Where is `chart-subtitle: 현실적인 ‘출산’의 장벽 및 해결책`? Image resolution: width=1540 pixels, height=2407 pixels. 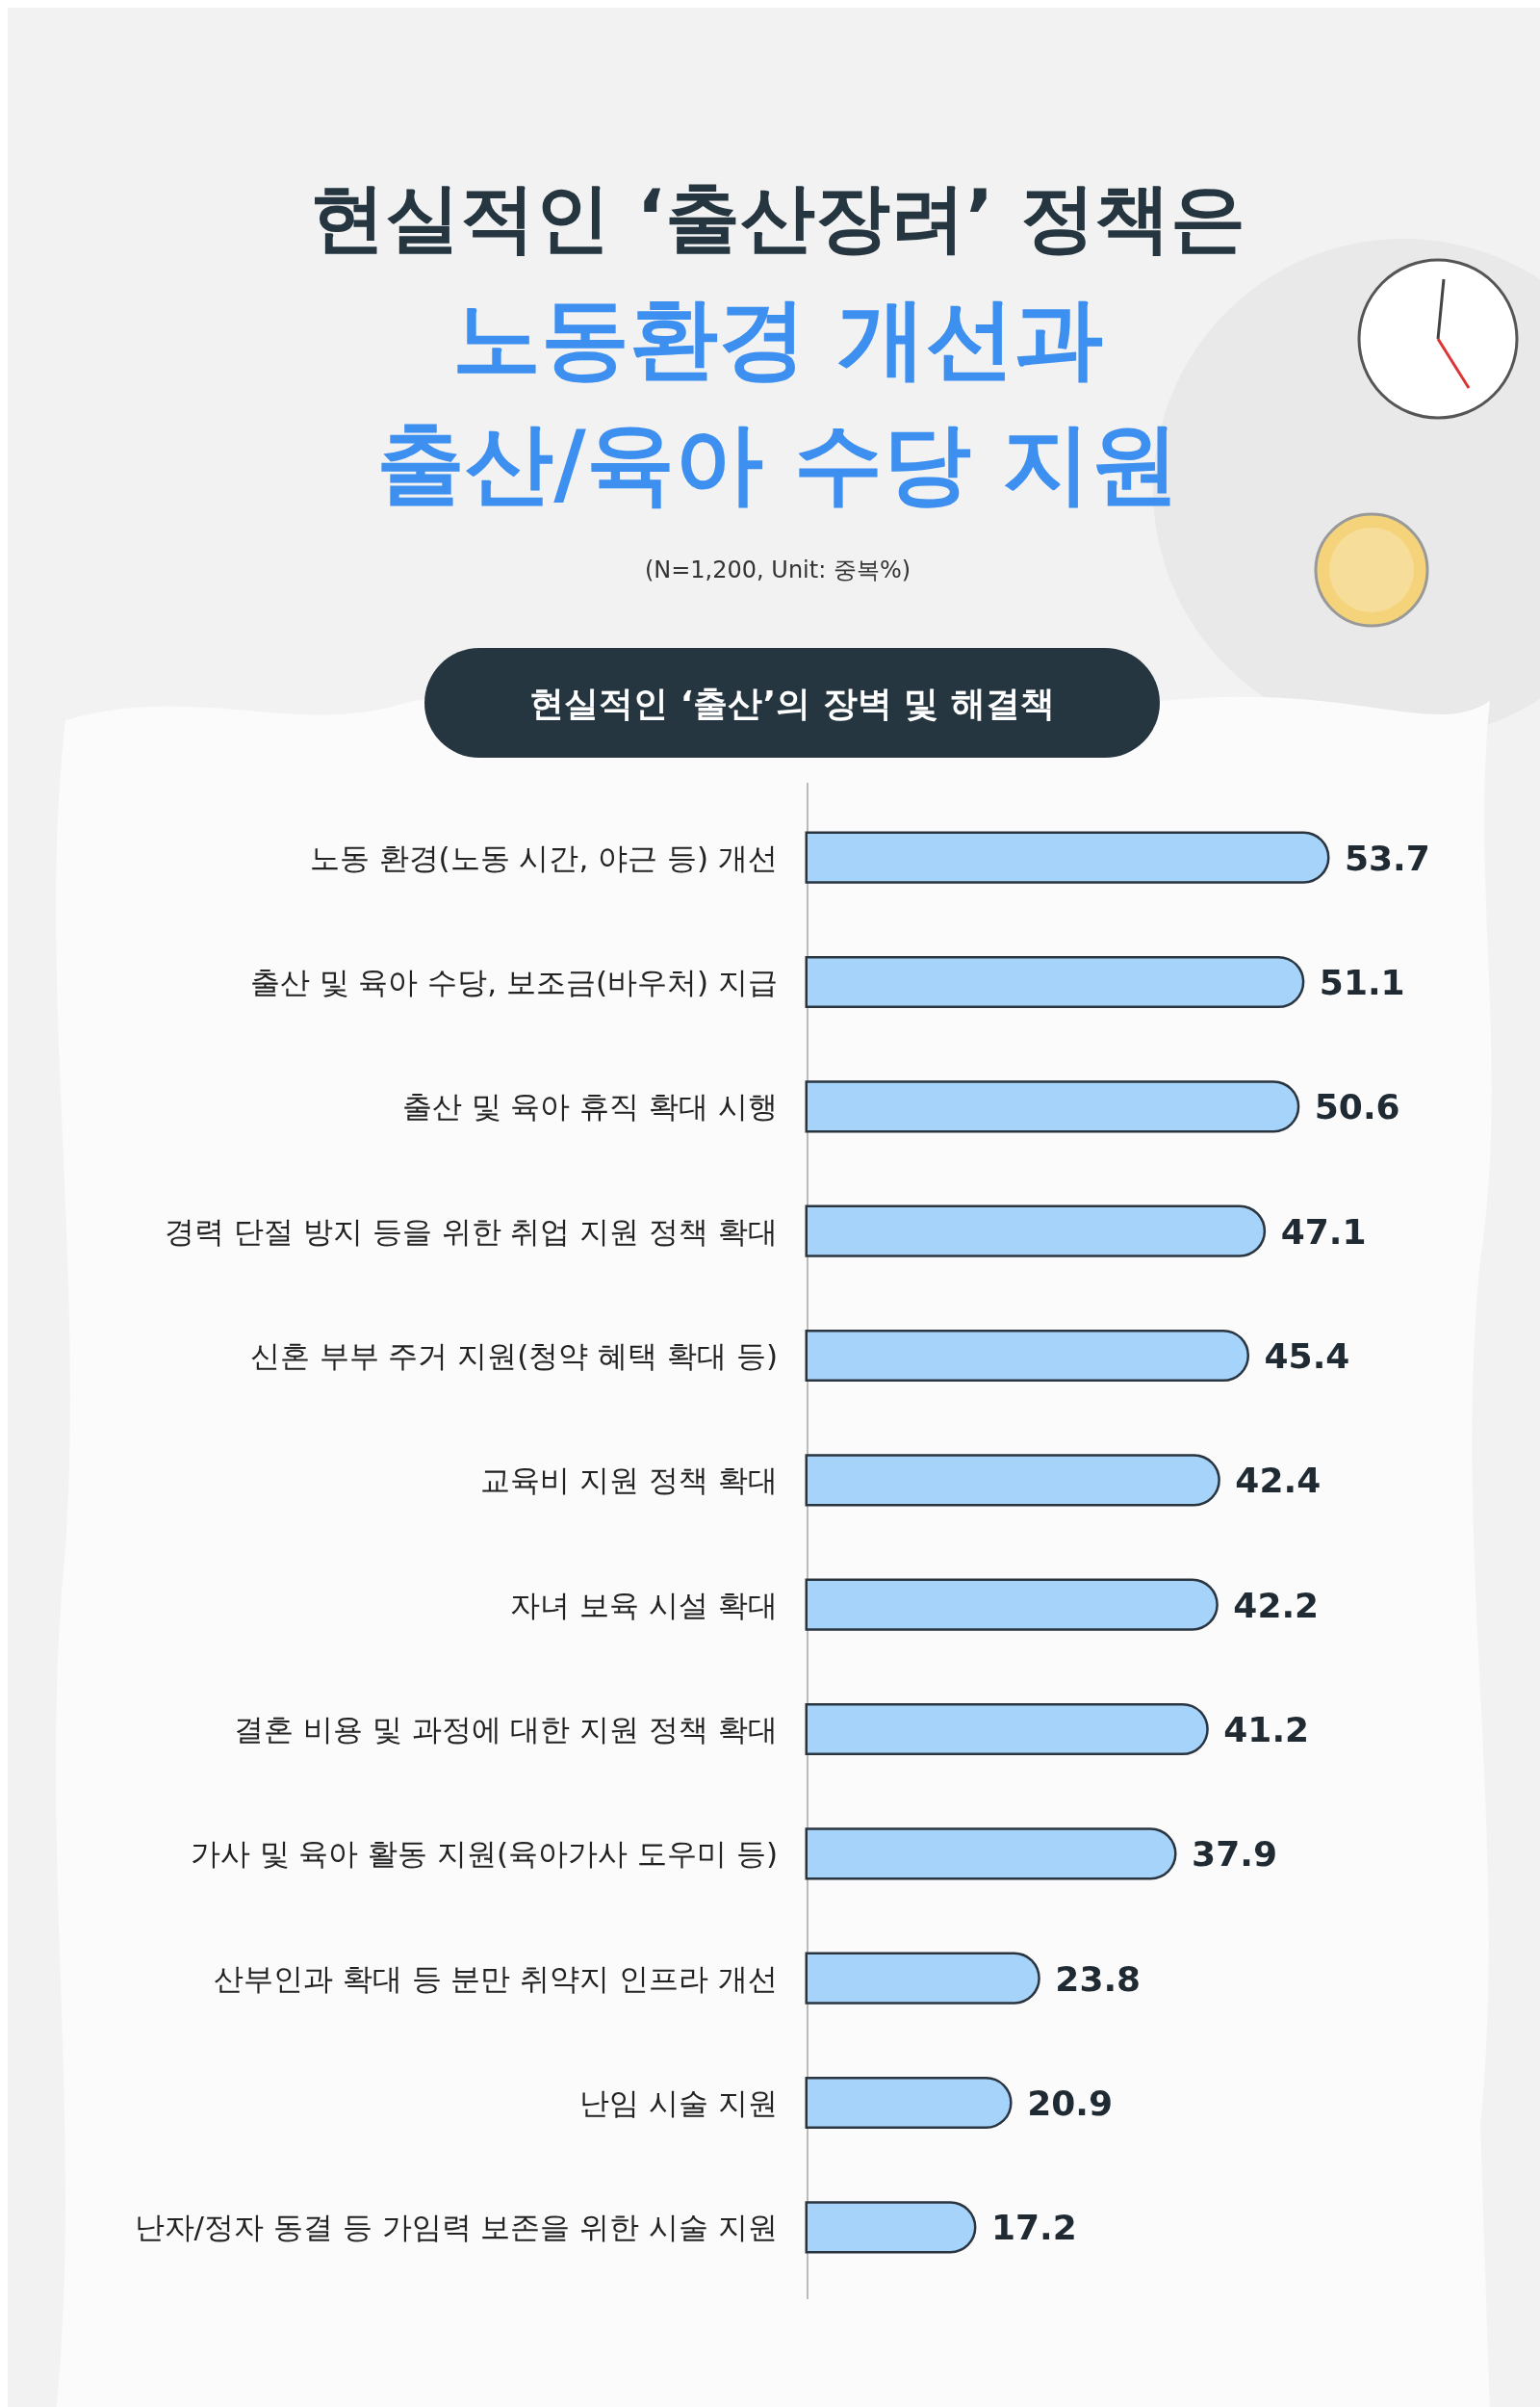
chart-subtitle: 현실적인 ‘출산’의 장벽 및 해결책 is located at coordinates (792, 703).